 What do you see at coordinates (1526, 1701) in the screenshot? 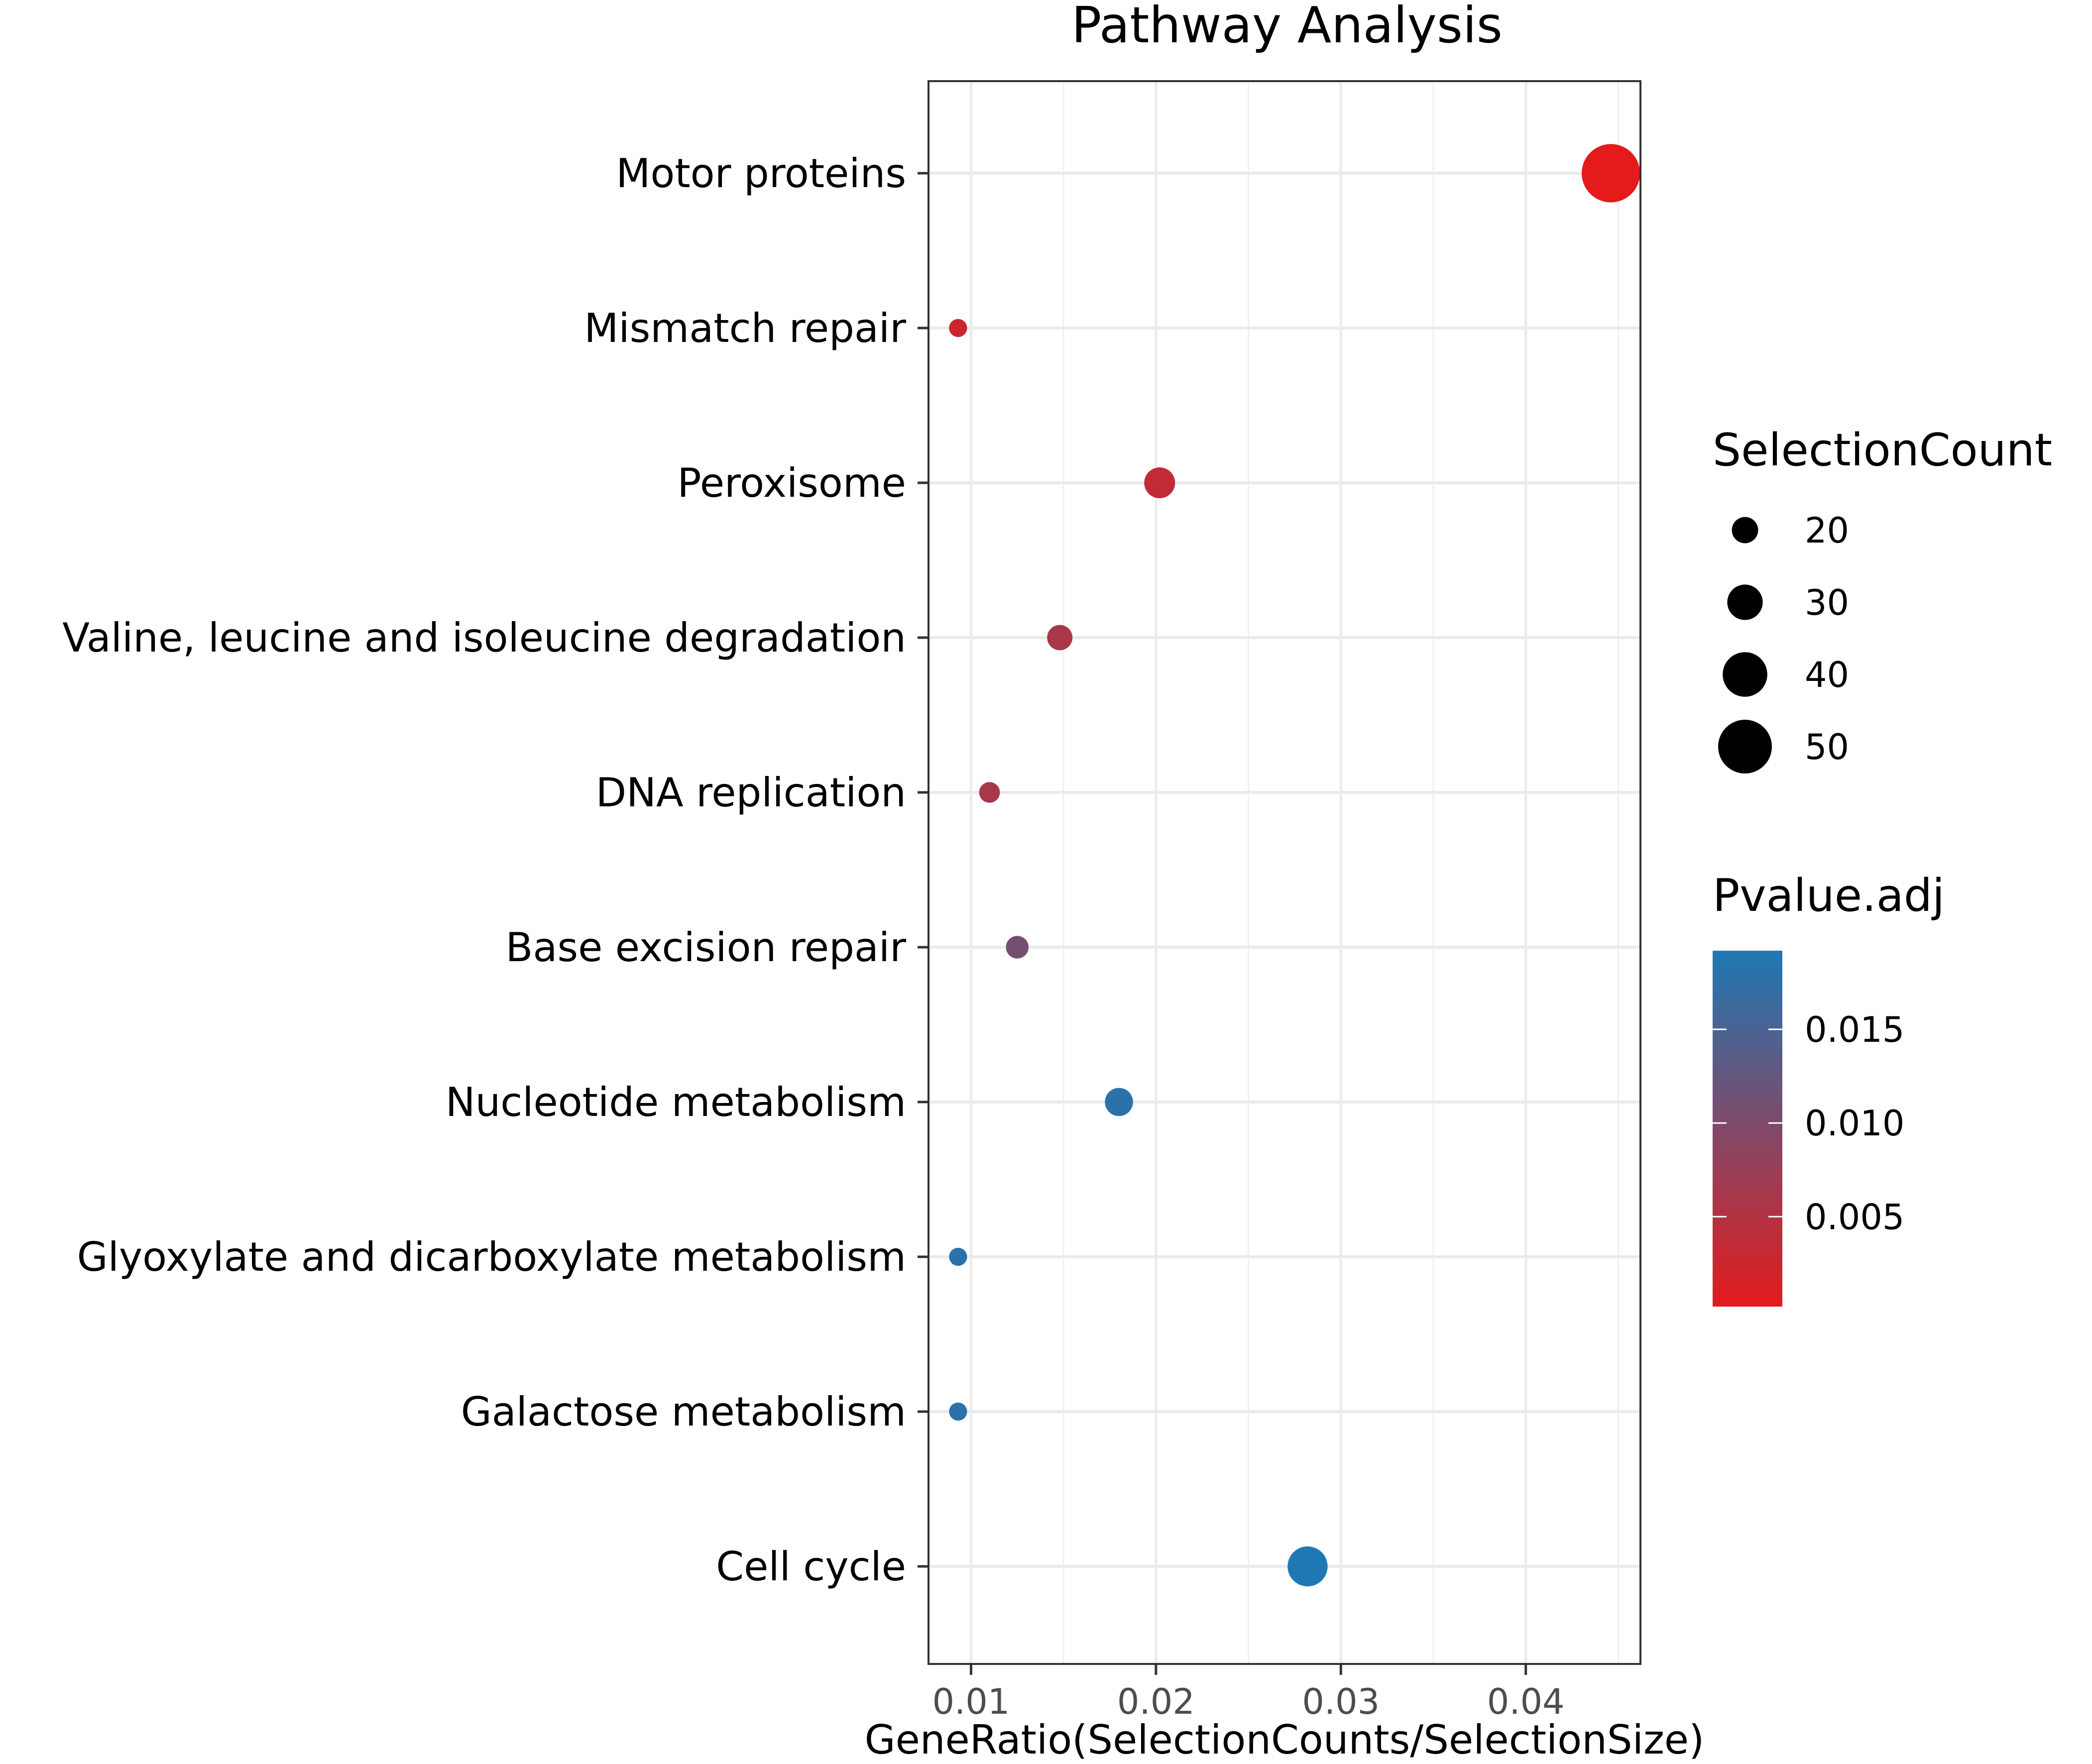
I see `x-tick-label: 0.04` at bounding box center [1526, 1701].